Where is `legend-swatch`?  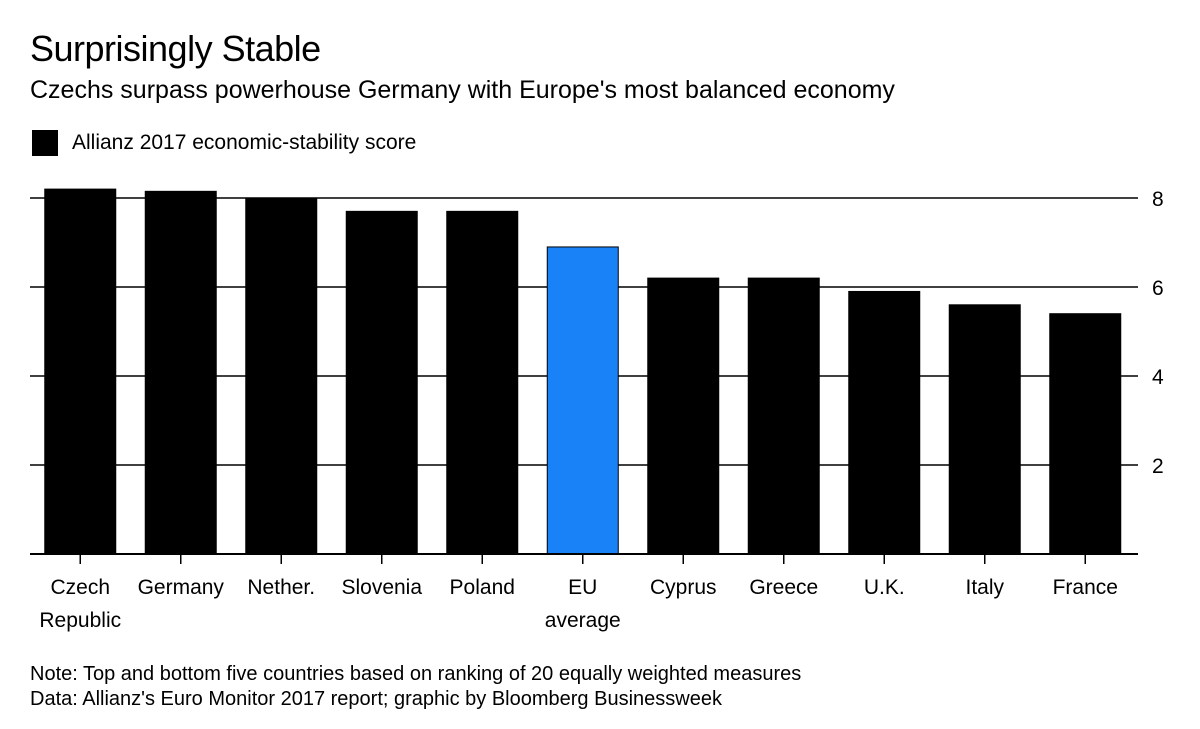 legend-swatch is located at coordinates (45, 143).